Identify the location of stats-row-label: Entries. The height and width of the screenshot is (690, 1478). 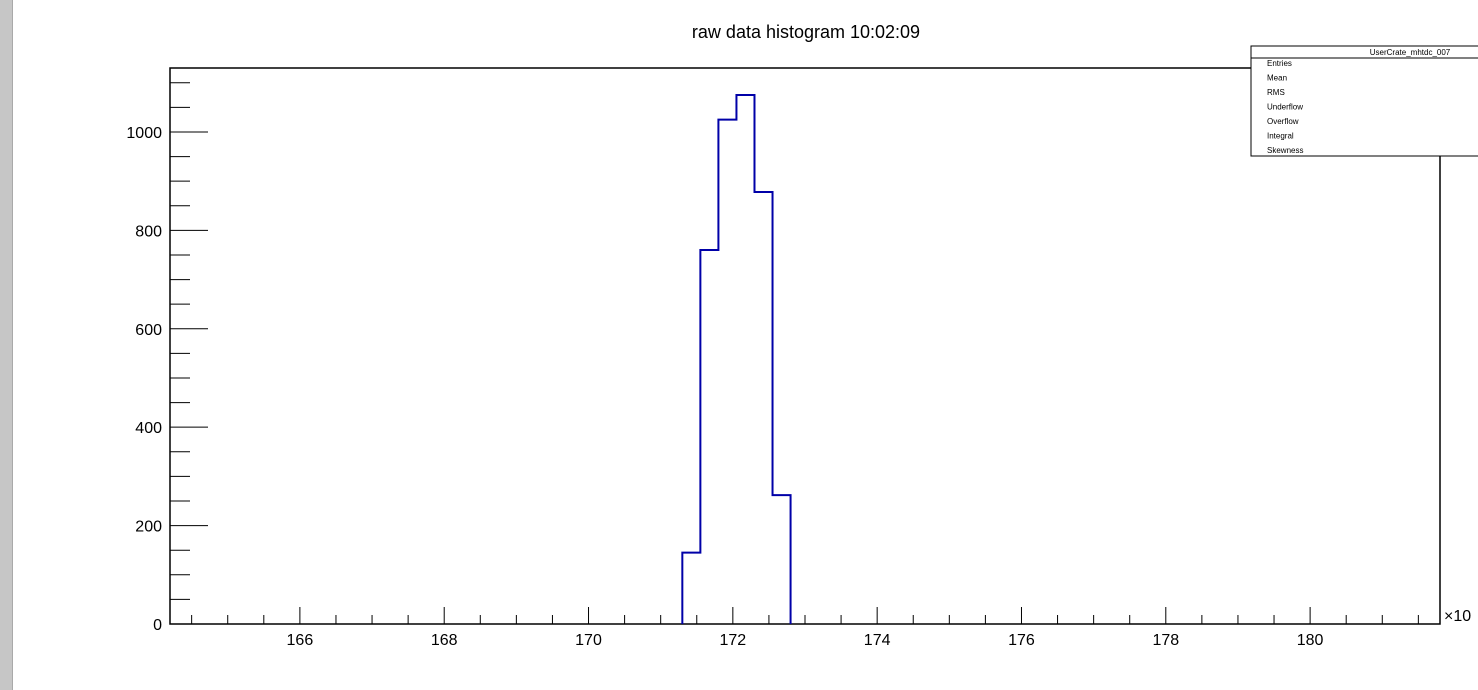
(1279, 63).